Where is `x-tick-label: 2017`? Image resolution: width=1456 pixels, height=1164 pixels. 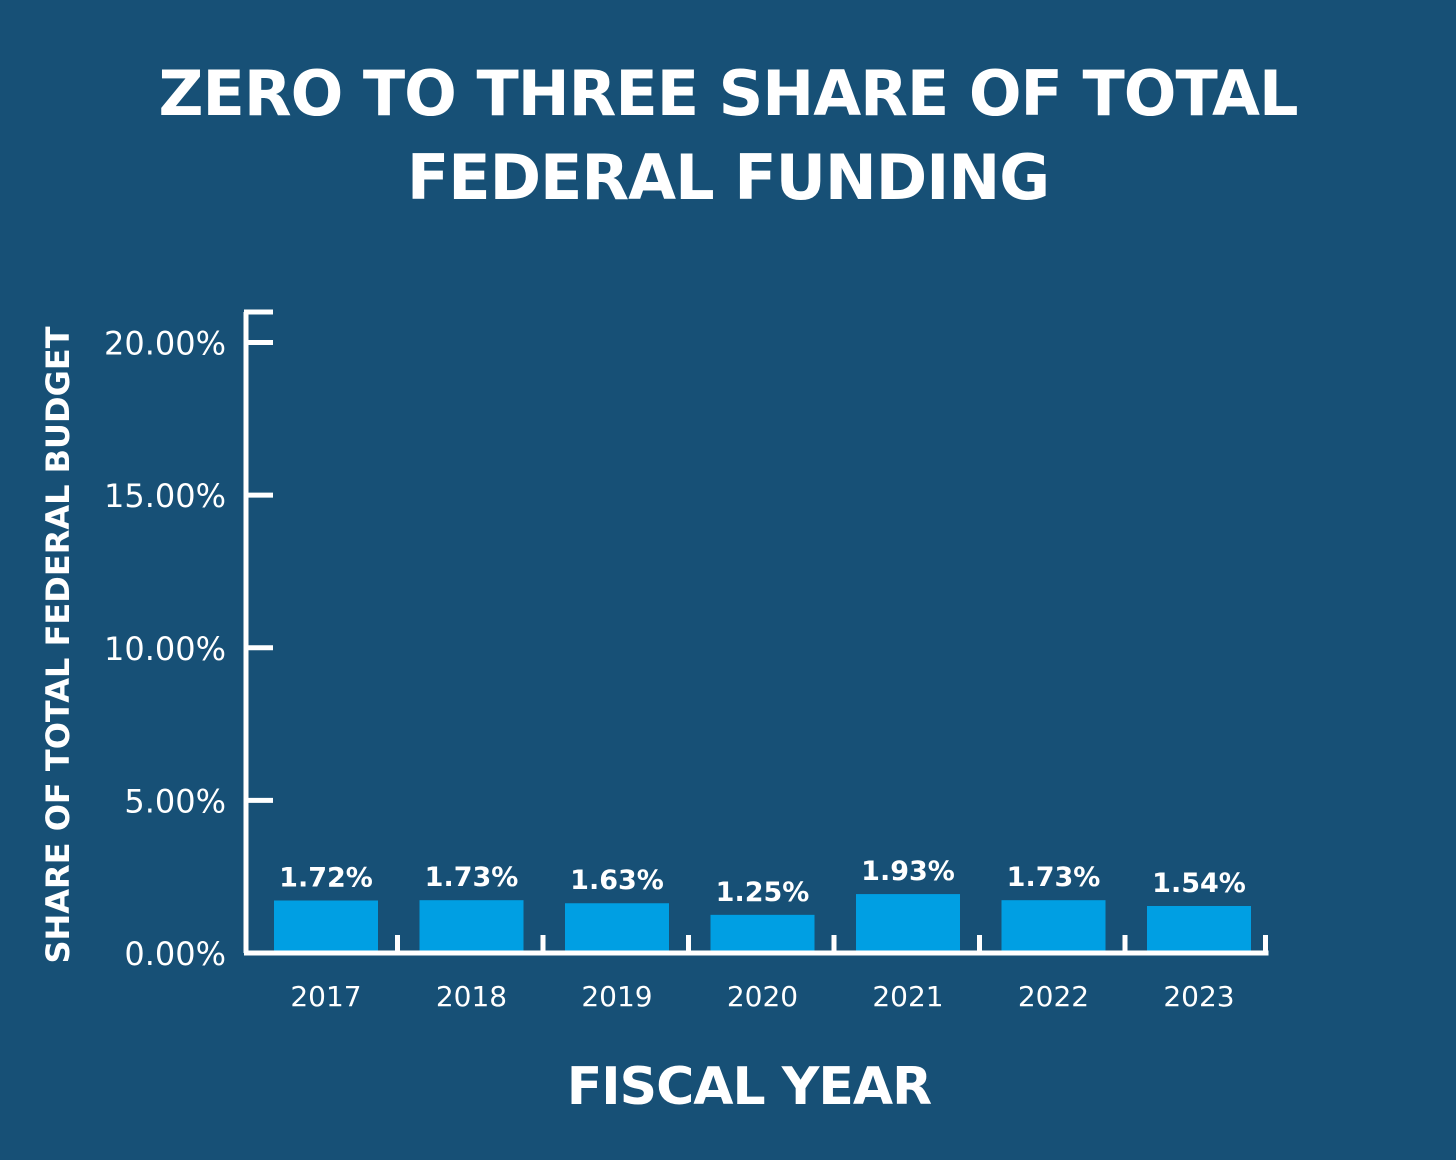
x-tick-label: 2017 is located at coordinates (325, 996).